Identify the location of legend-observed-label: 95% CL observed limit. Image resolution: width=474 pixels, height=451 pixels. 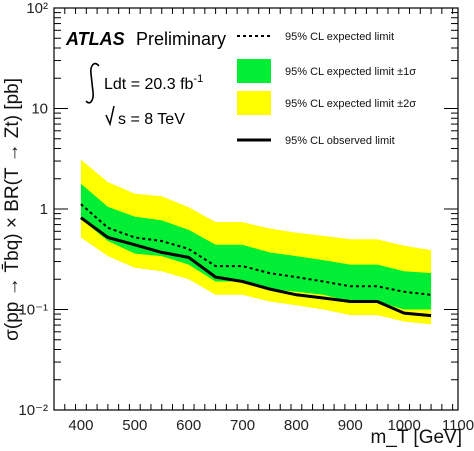
(340, 141).